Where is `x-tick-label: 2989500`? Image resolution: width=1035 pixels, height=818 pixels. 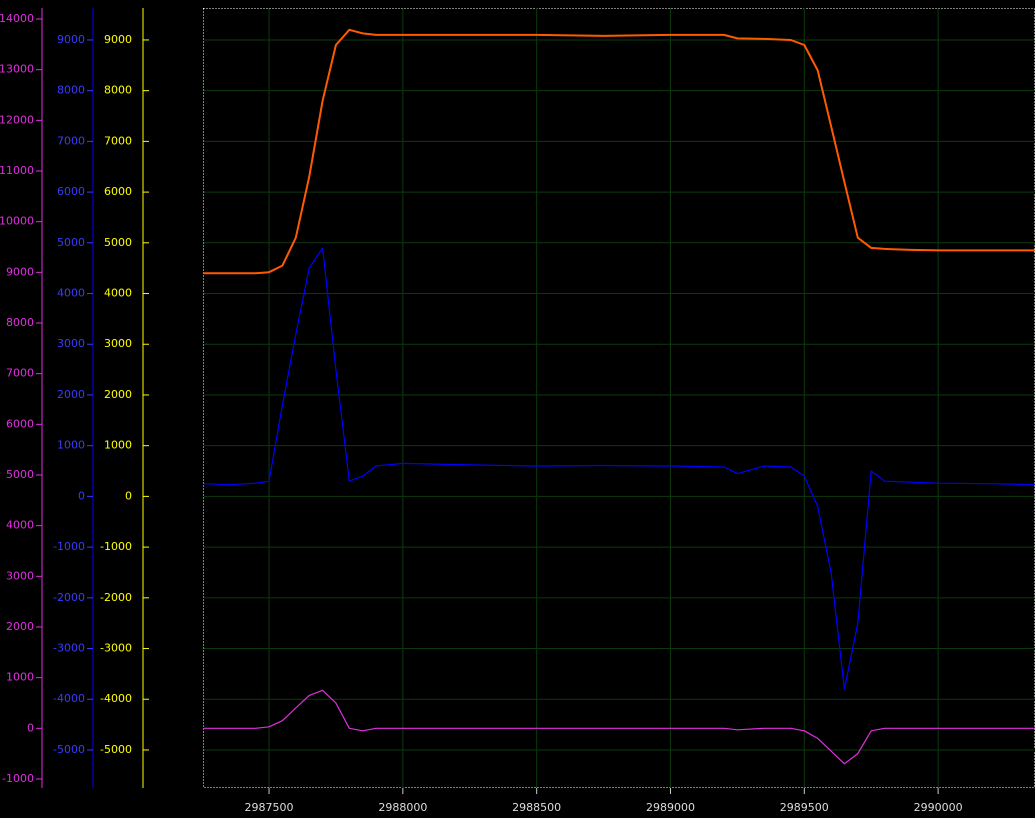
x-tick-label: 2989500 is located at coordinates (804, 807).